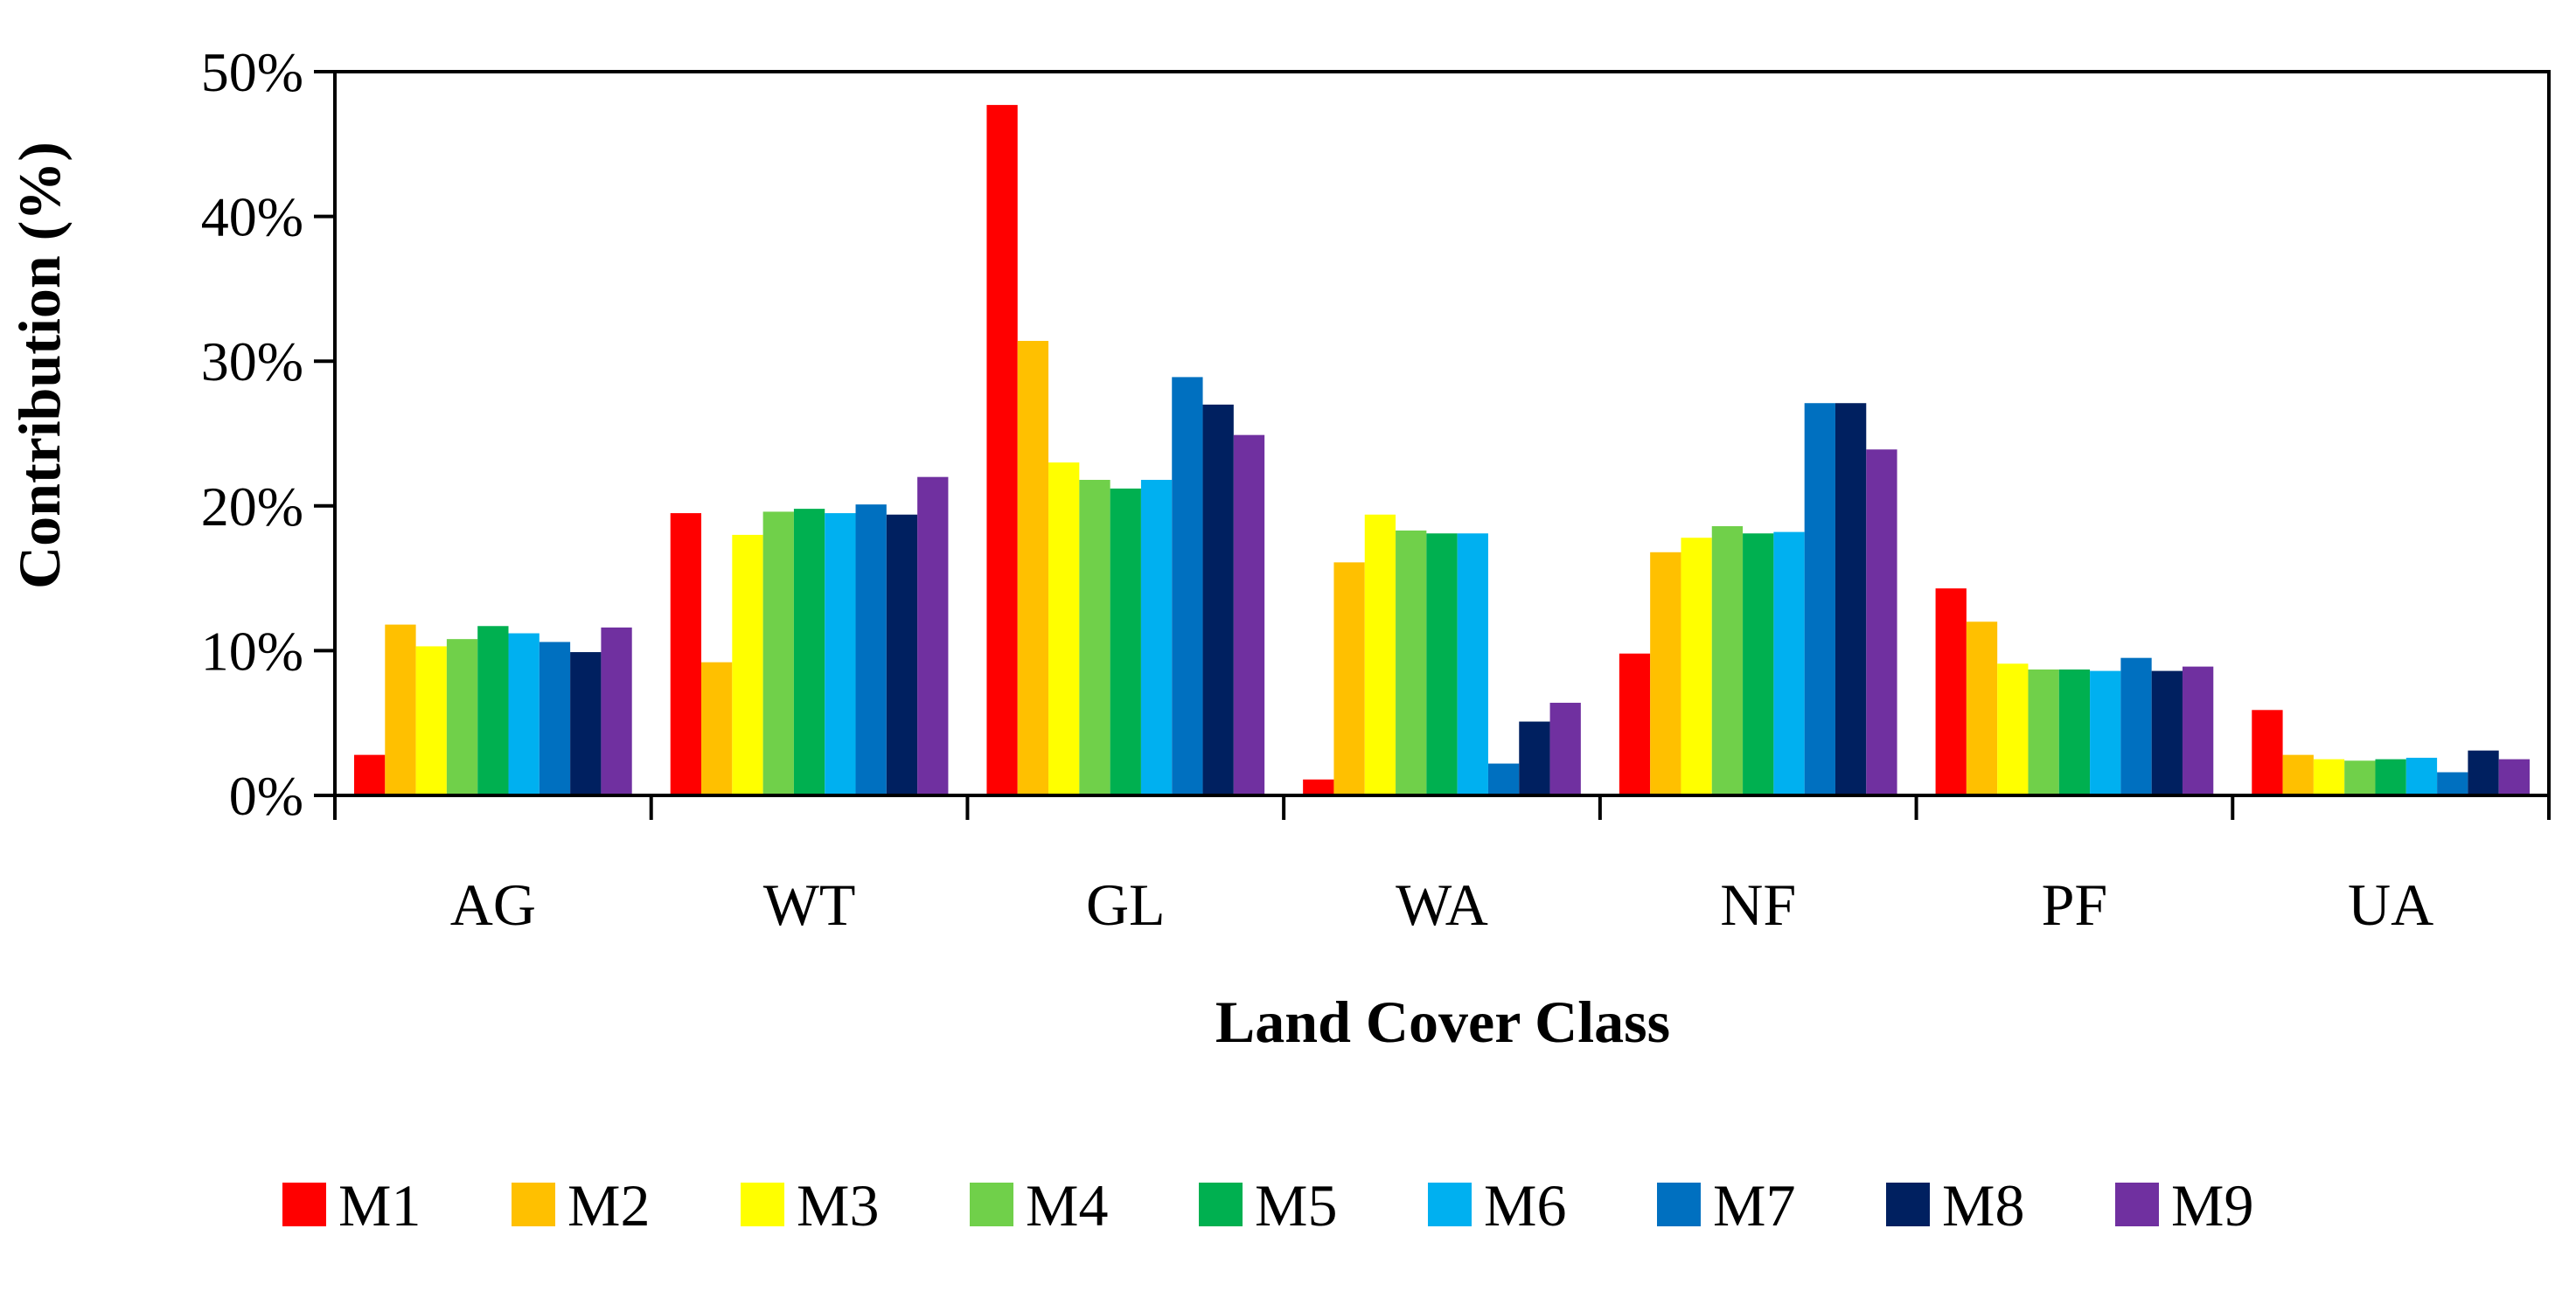  I want to click on bar-pf-m6, so click(2105, 732).